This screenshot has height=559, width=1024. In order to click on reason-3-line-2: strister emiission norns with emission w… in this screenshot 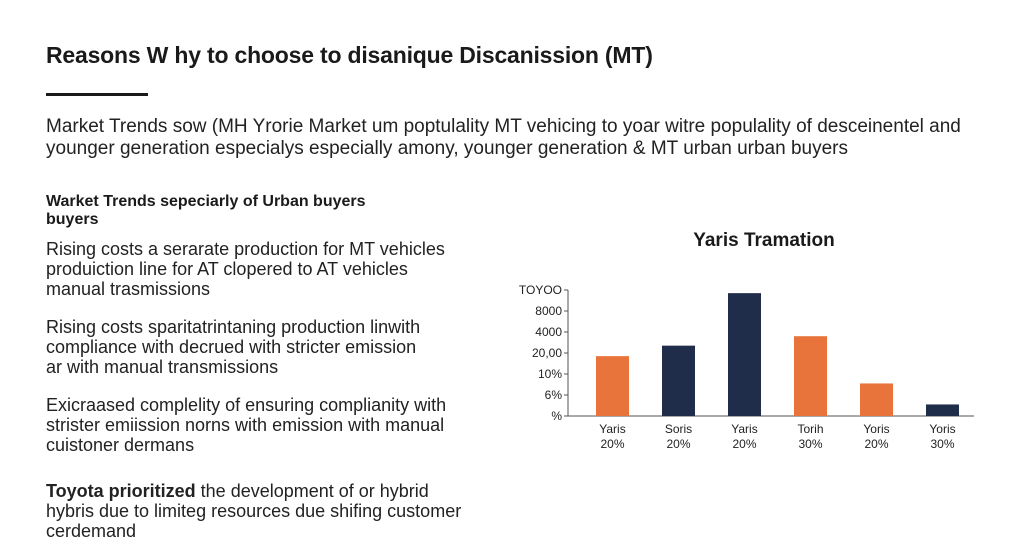, I will do `click(245, 425)`.